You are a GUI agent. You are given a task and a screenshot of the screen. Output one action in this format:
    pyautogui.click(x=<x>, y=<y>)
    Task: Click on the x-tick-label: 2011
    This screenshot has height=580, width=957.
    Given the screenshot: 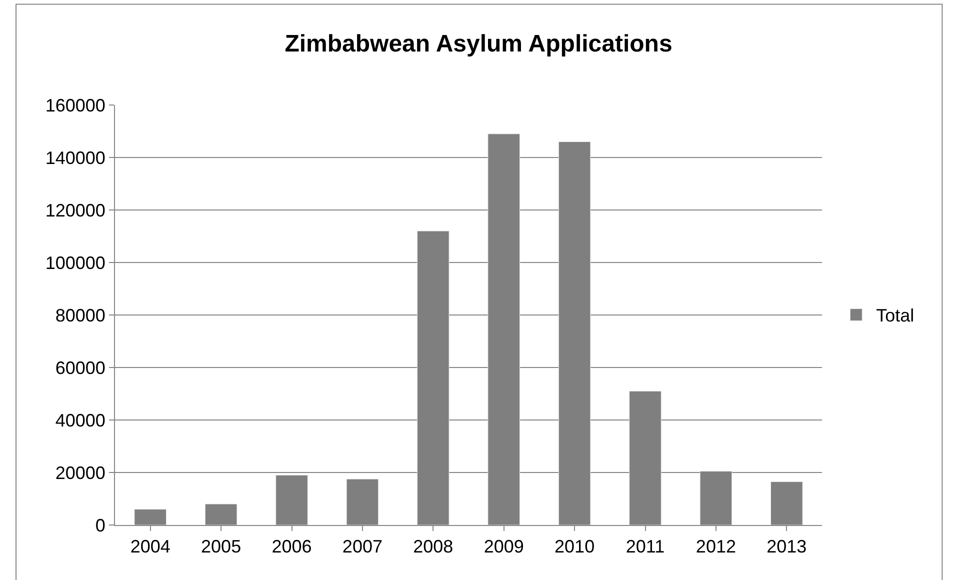 What is the action you would take?
    pyautogui.click(x=645, y=546)
    